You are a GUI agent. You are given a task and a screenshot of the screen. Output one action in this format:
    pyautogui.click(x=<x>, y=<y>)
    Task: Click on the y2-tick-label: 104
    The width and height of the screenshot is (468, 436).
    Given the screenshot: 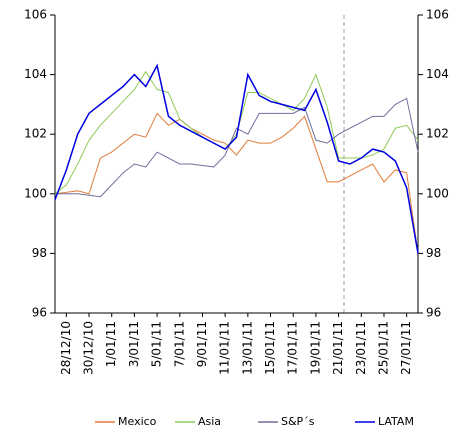 What is the action you would take?
    pyautogui.click(x=437, y=74)
    